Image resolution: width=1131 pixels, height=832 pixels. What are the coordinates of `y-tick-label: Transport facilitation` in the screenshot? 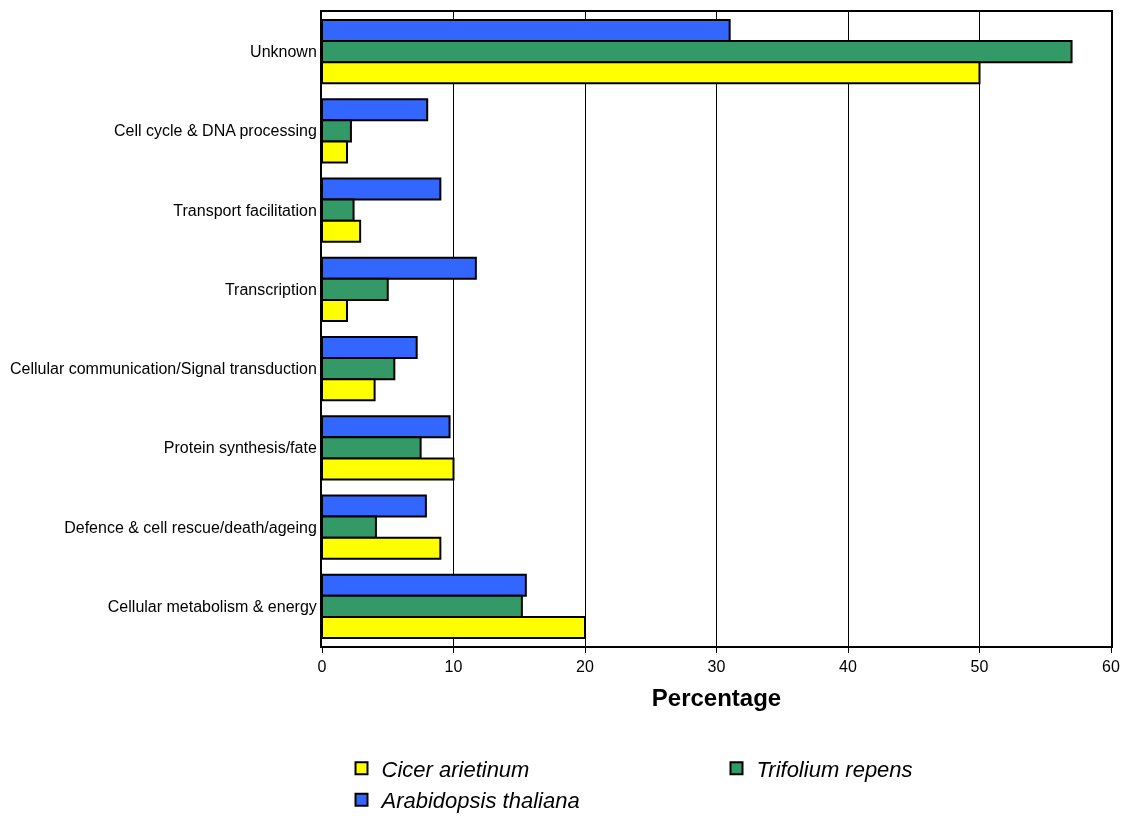 It's located at (245, 210).